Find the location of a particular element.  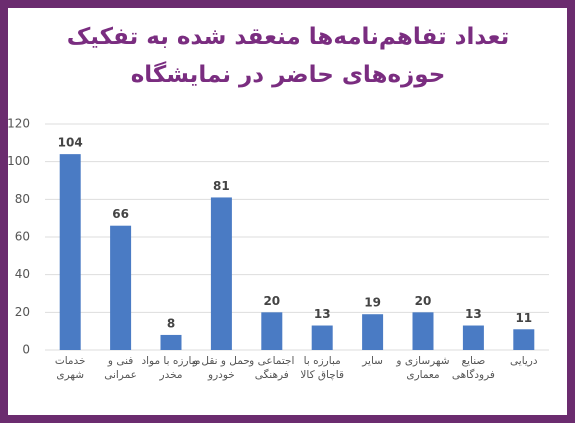

x-tick-label: سایر is located at coordinates (372, 361).